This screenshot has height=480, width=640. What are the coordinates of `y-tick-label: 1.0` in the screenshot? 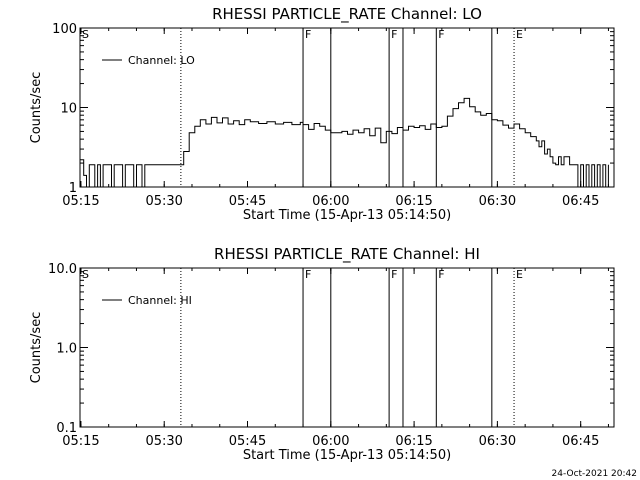 It's located at (66, 349).